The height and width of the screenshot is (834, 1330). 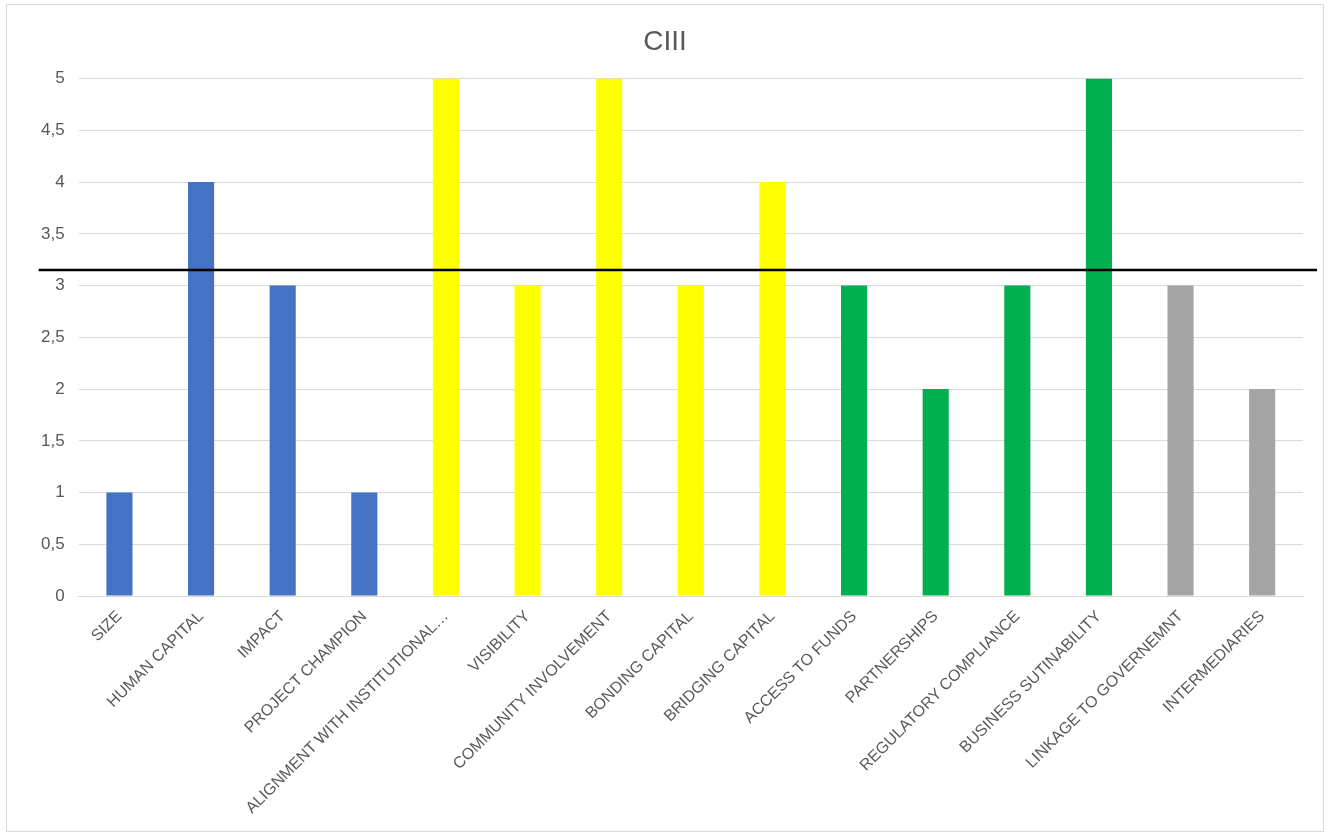 What do you see at coordinates (60, 181) in the screenshot?
I see `y-tick-label: 4` at bounding box center [60, 181].